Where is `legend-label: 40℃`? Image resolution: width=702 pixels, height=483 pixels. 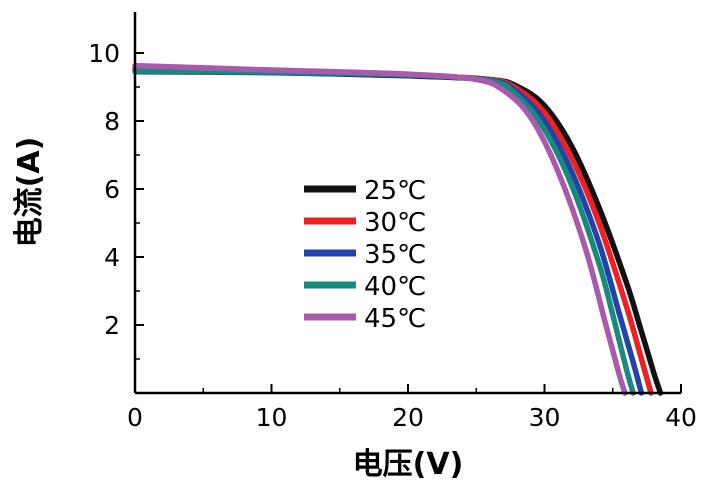 legend-label: 40℃ is located at coordinates (395, 287).